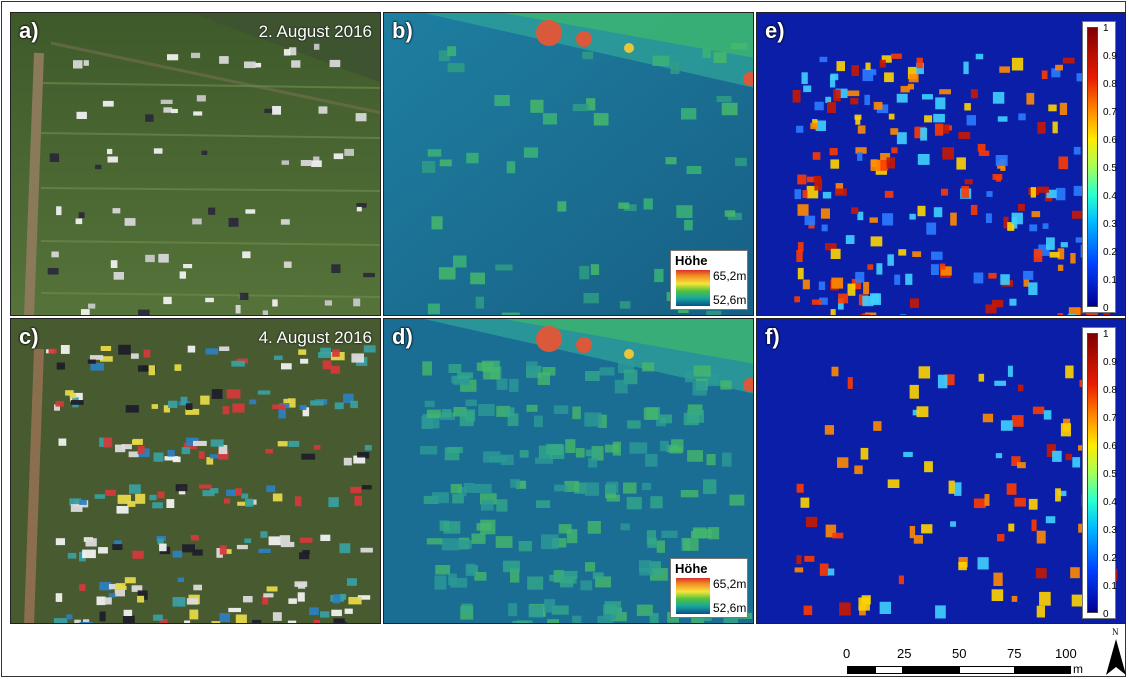  Describe the element at coordinates (1116, 657) in the screenshot. I see `north-arrow-icon` at that location.